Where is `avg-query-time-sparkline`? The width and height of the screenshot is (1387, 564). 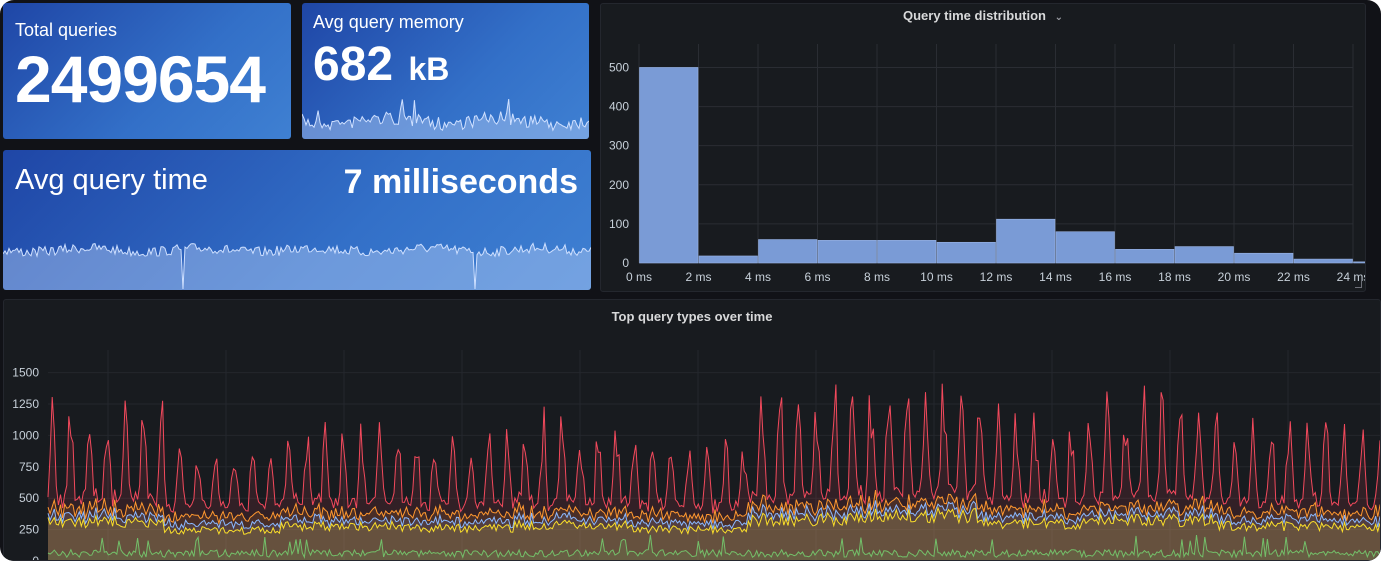
avg-query-time-sparkline is located at coordinates (297, 265).